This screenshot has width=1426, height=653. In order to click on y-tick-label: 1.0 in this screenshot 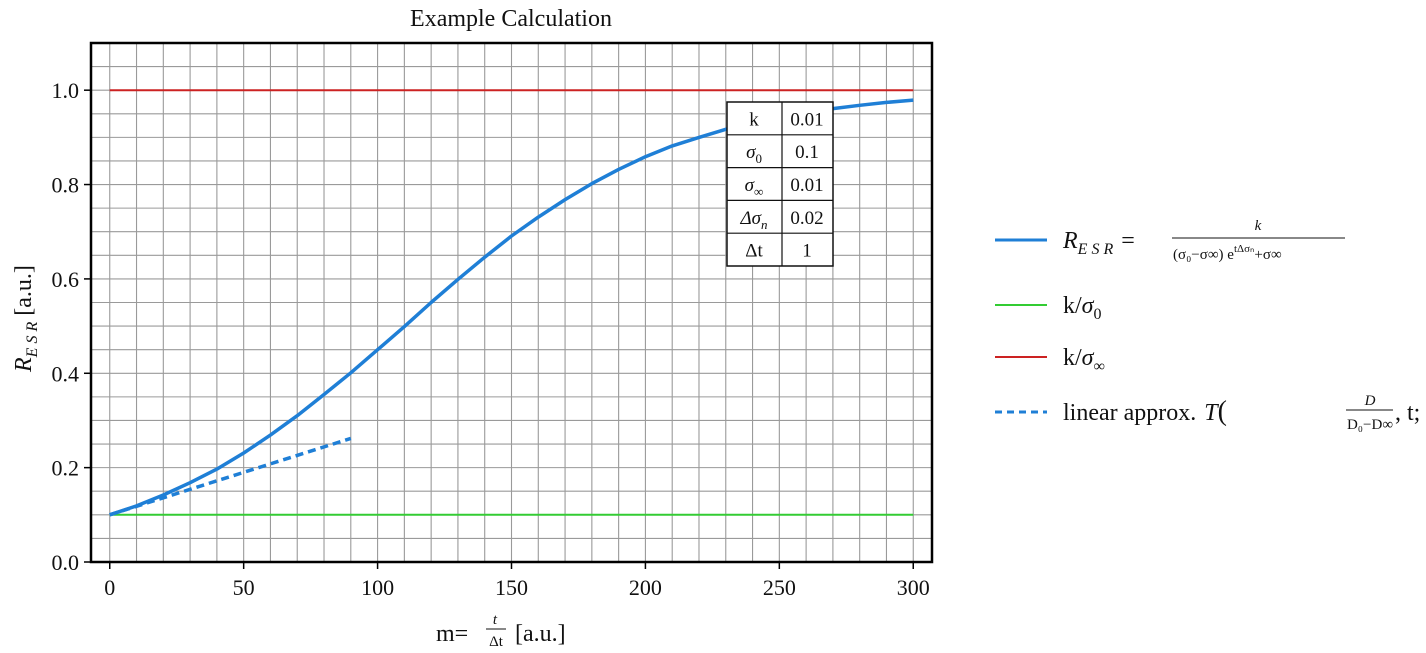, I will do `click(66, 90)`.